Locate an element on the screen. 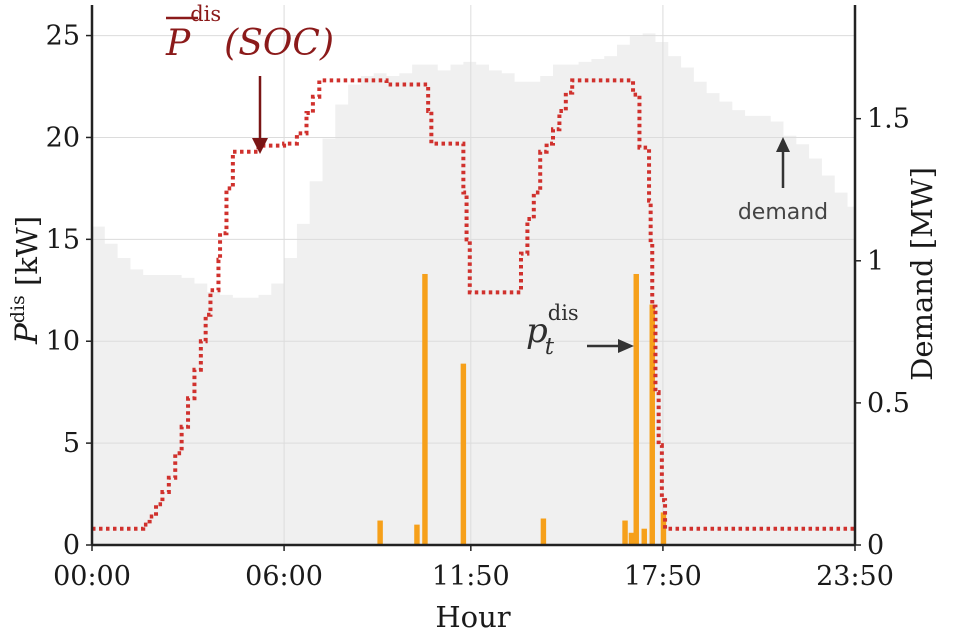 This screenshot has width=957, height=635. pt-sup: dis is located at coordinates (563, 313).